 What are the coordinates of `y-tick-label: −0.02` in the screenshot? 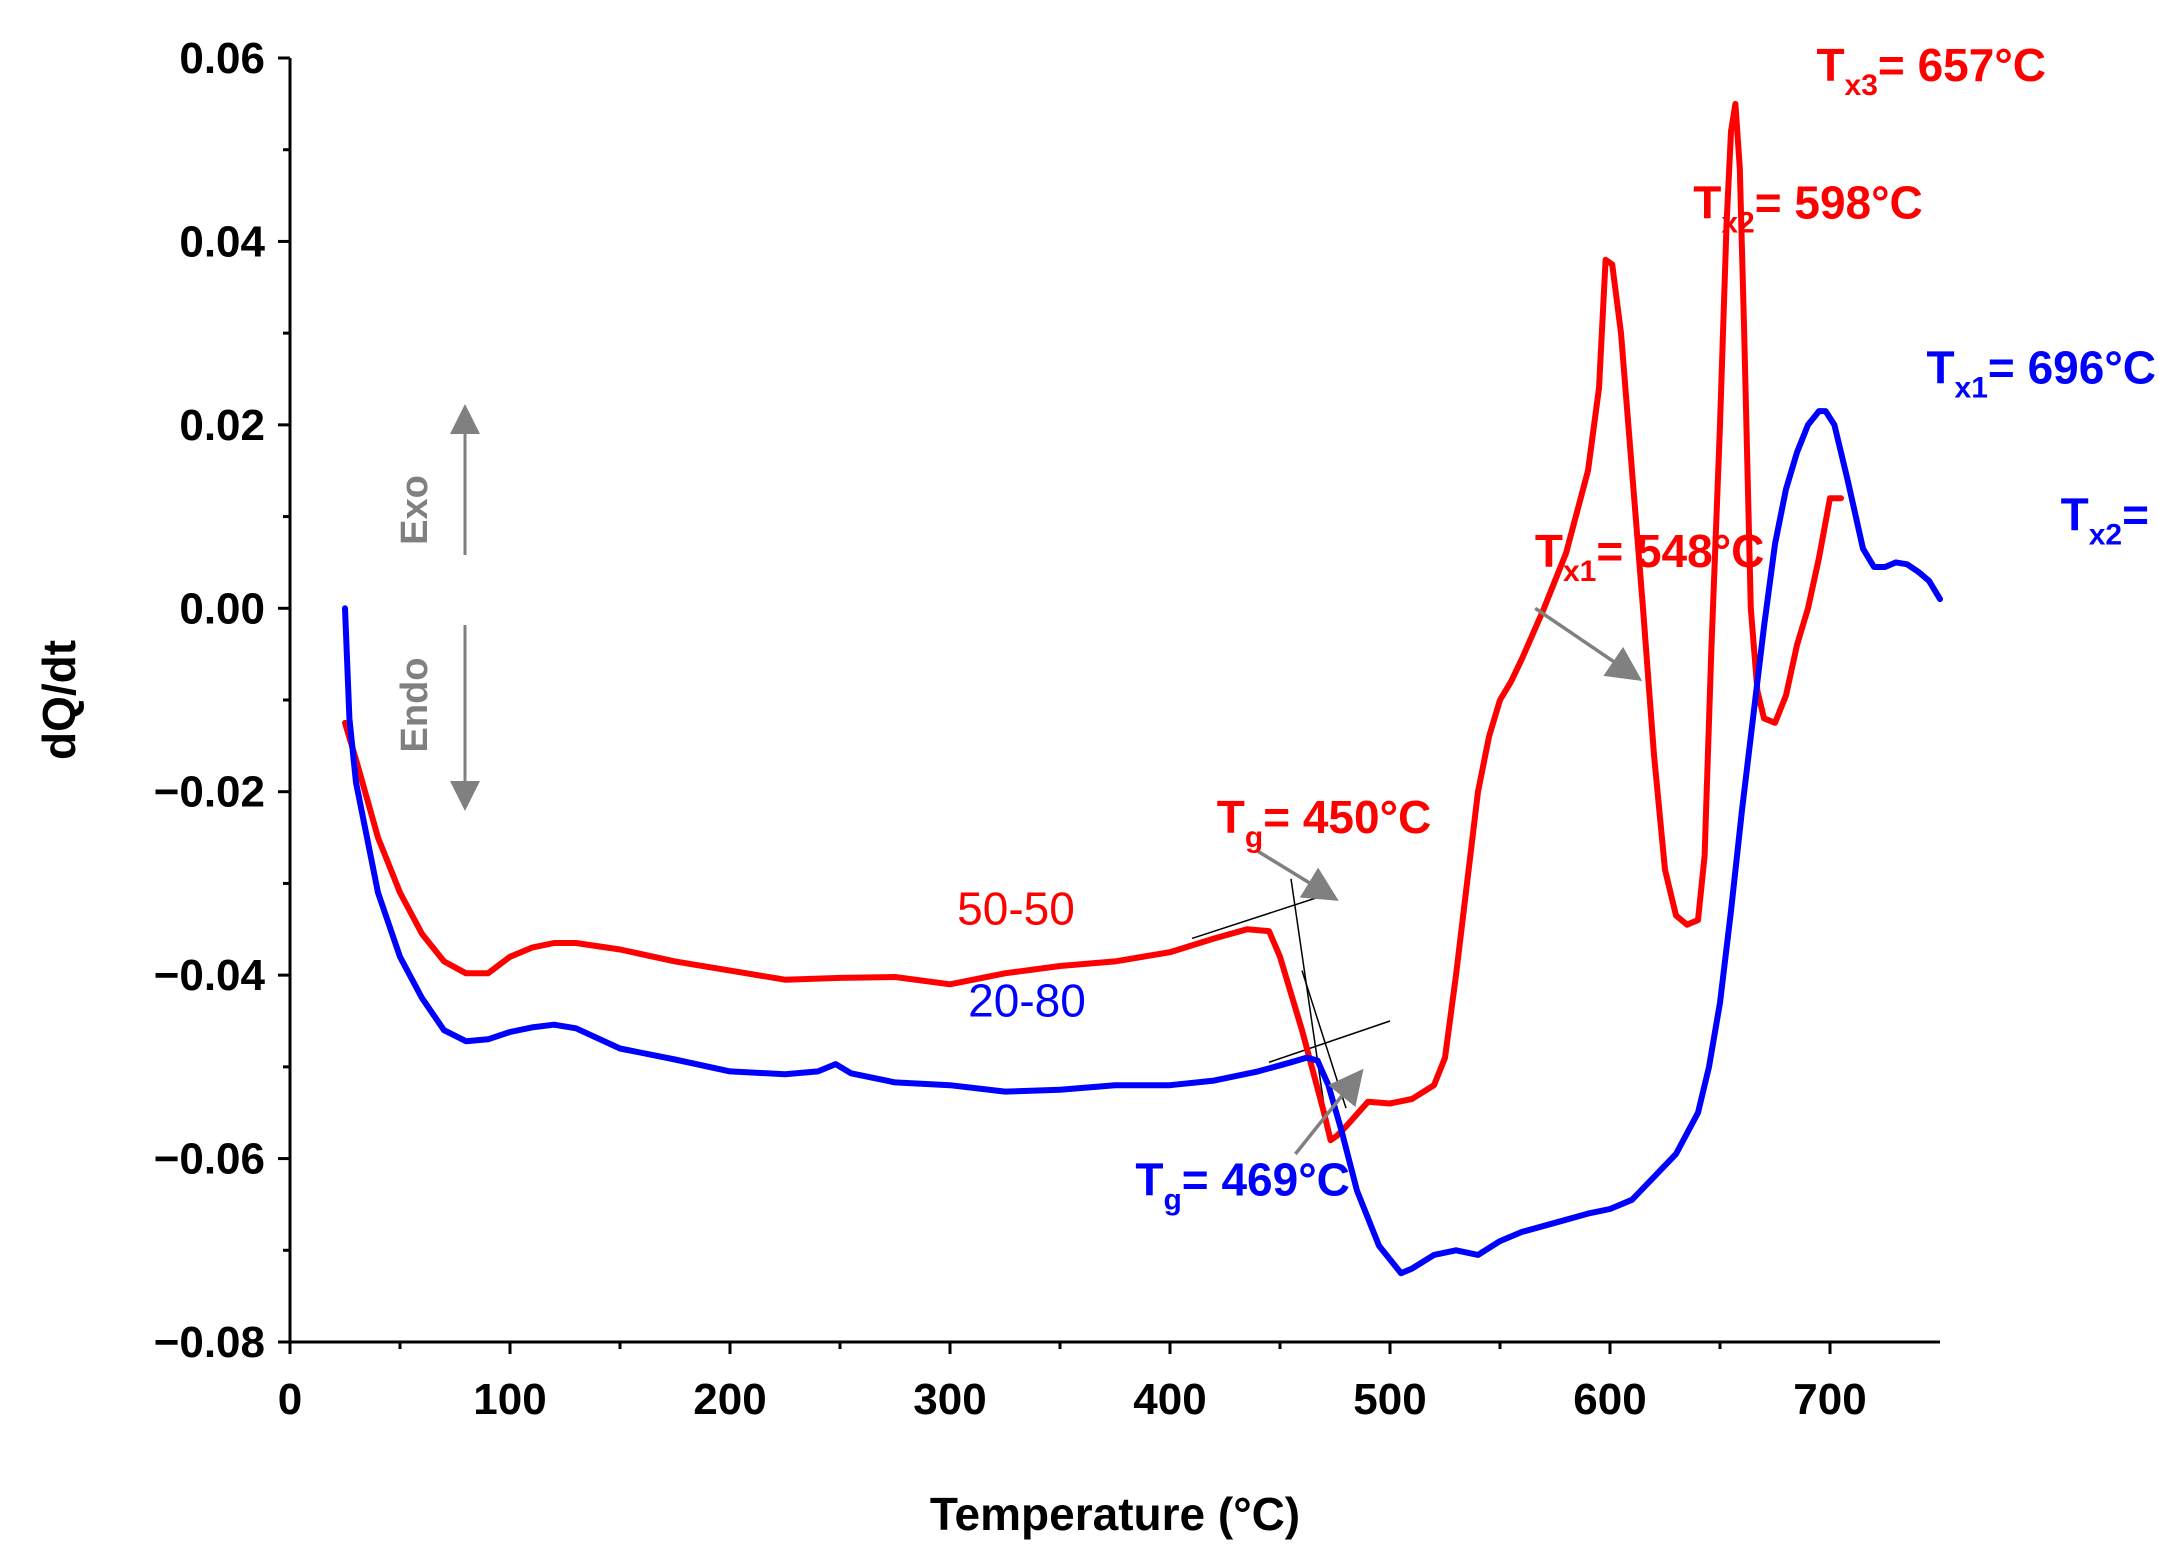 It's located at (209, 792).